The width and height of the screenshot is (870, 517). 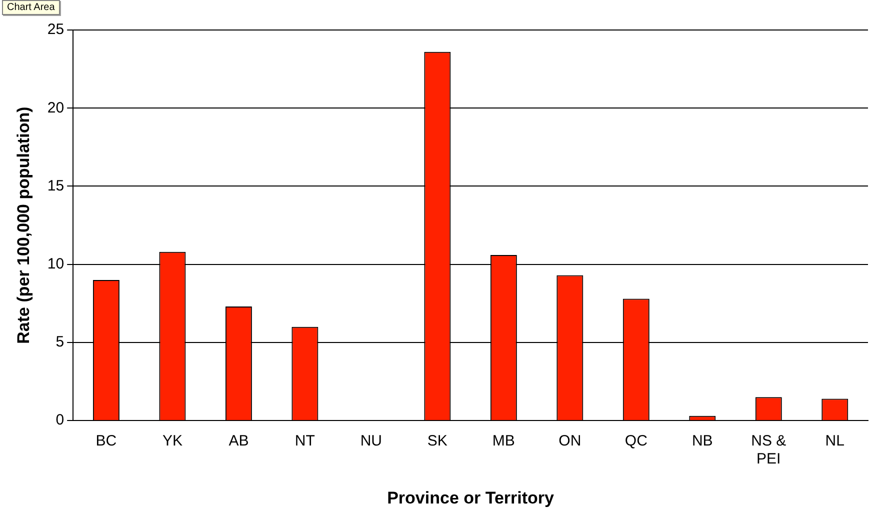 I want to click on y-tick-label: 15, so click(x=55, y=185).